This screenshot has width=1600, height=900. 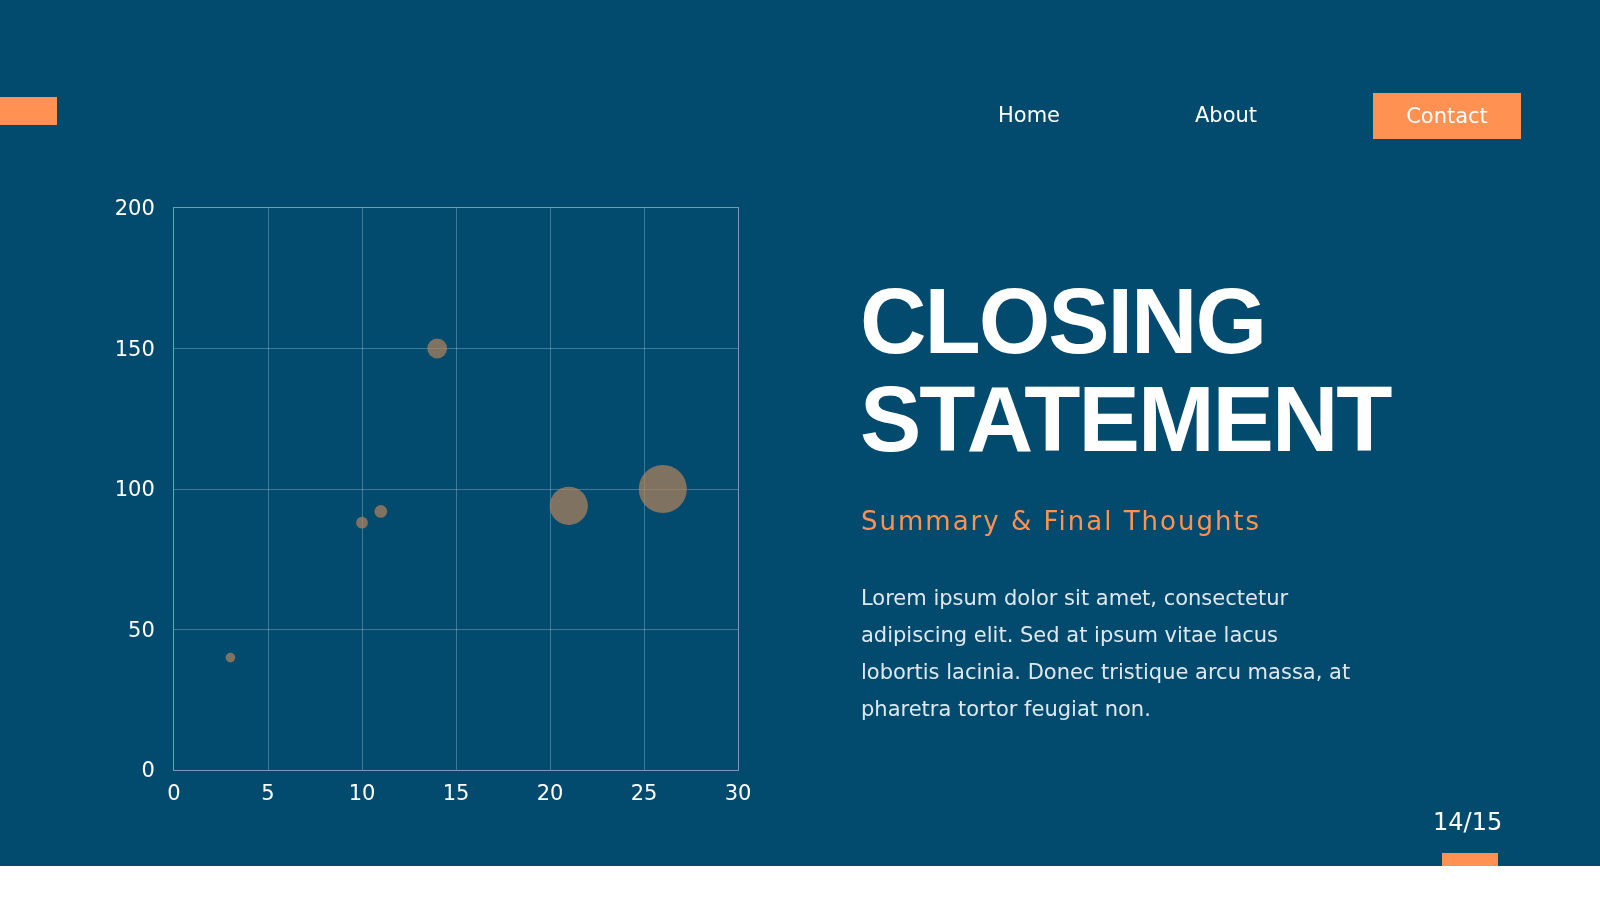 I want to click on text: Lorem ipsum dolor sit amet, consectetur adipiscing elit. Sed at ipsum vitae lacus lobortis lacinia. Donec tristique arcu massa, at pharetra tortor feugiat non., so click(x=1106, y=654).